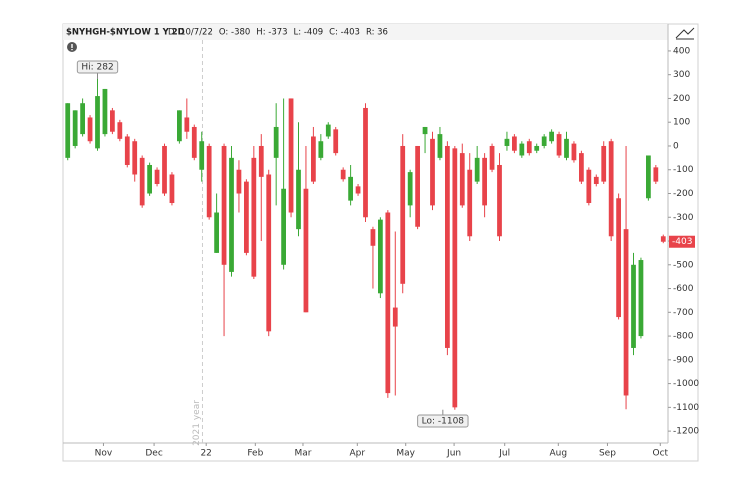 This screenshot has height=488, width=742. Describe the element at coordinates (683, 313) in the screenshot. I see `y-tick-label: -700` at that location.